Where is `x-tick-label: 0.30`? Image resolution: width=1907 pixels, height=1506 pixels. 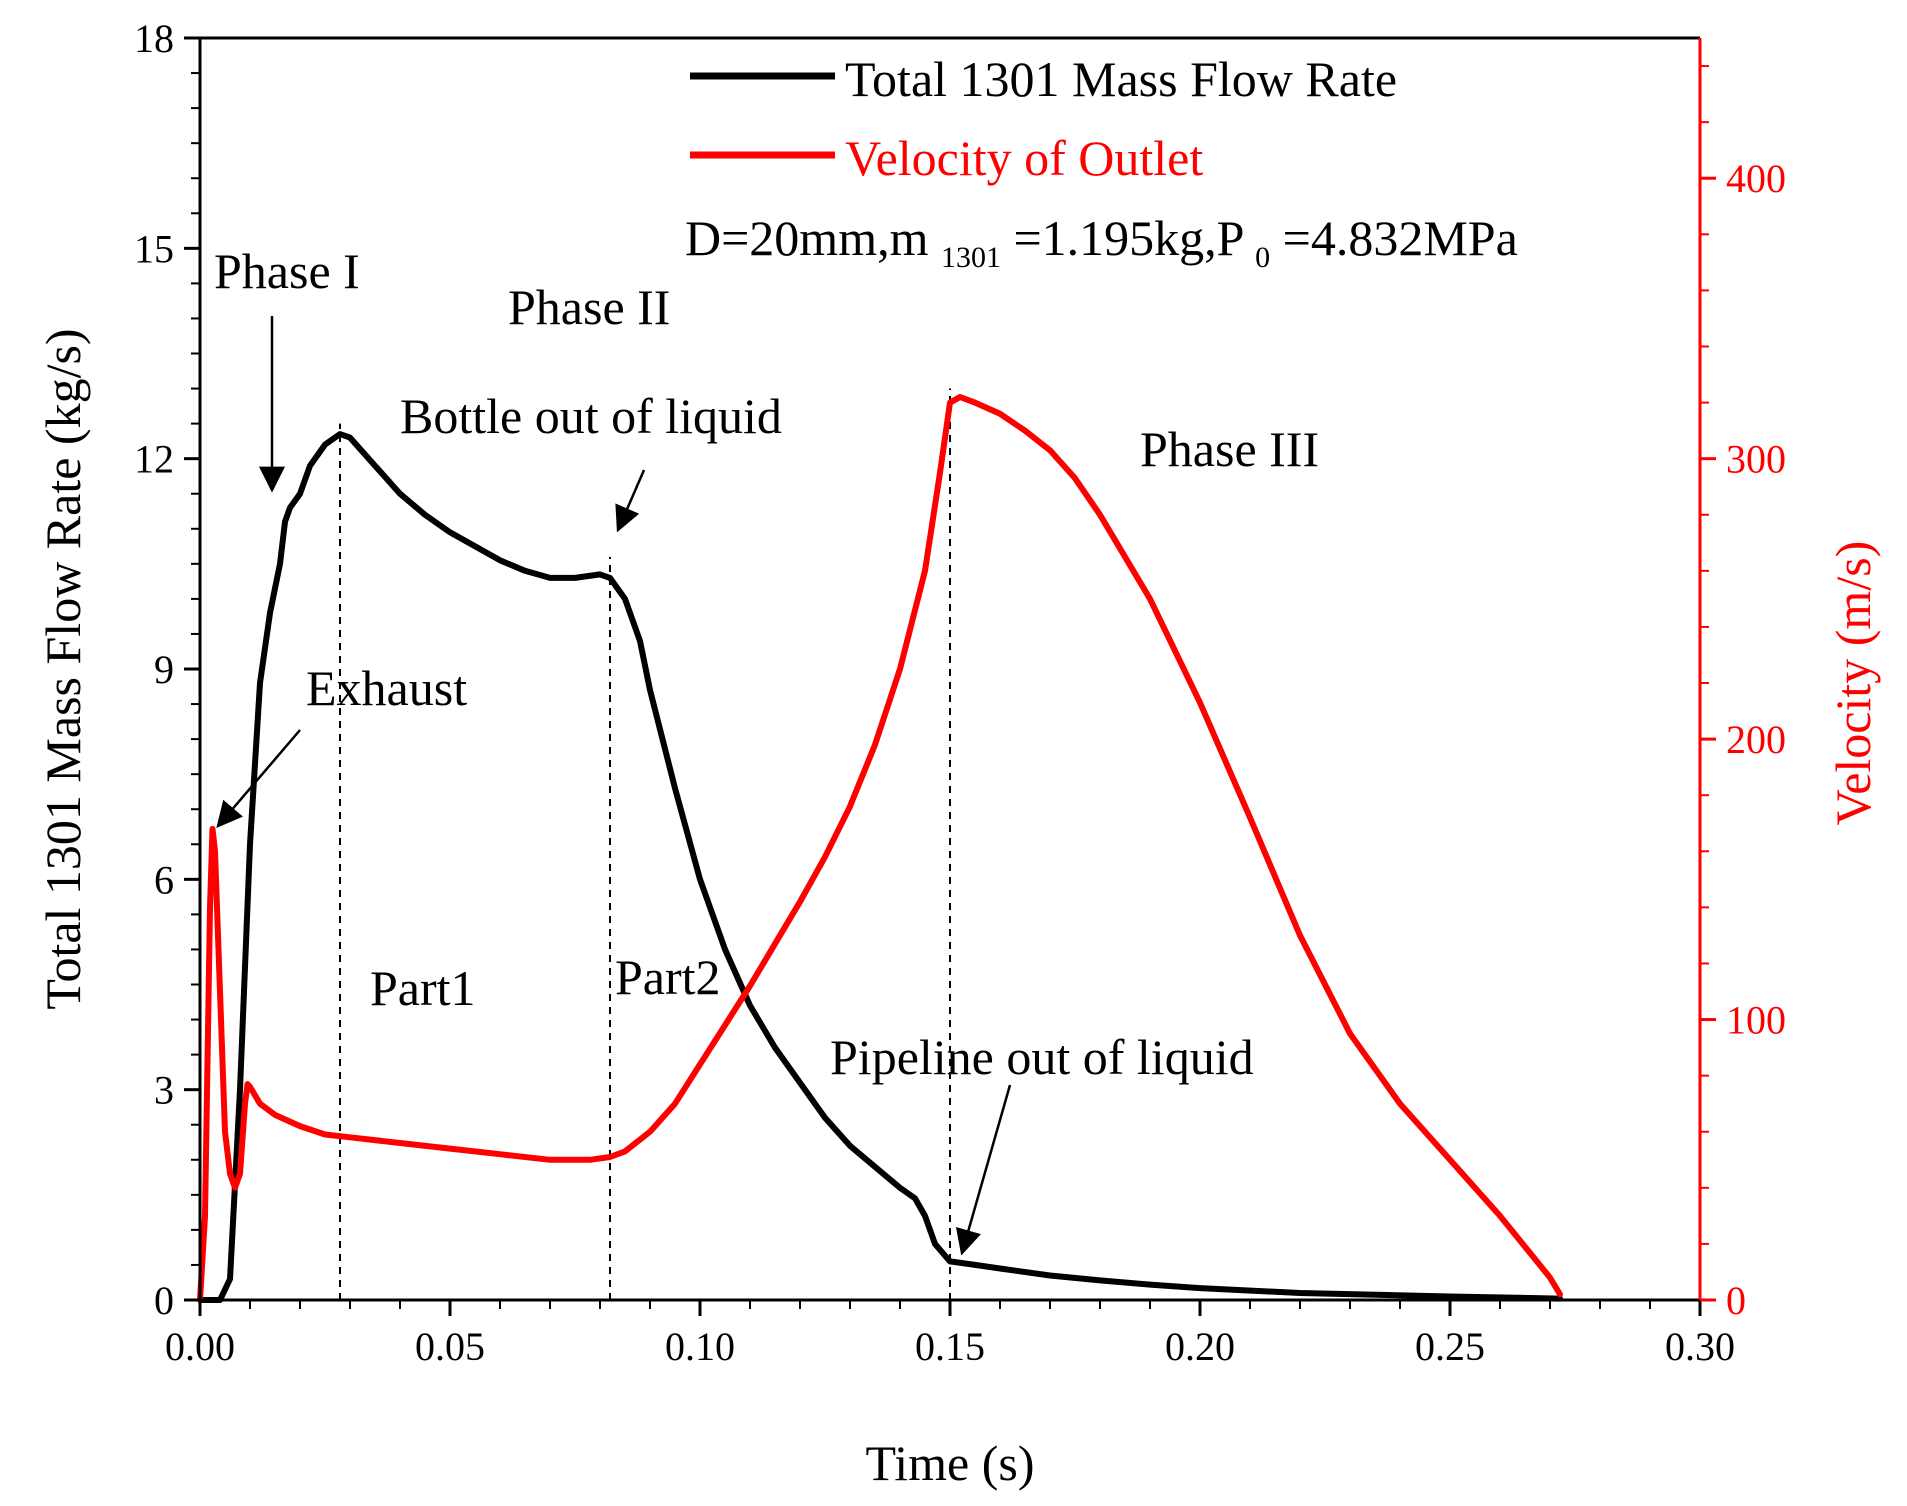
x-tick-label: 0.30 is located at coordinates (1700, 1346).